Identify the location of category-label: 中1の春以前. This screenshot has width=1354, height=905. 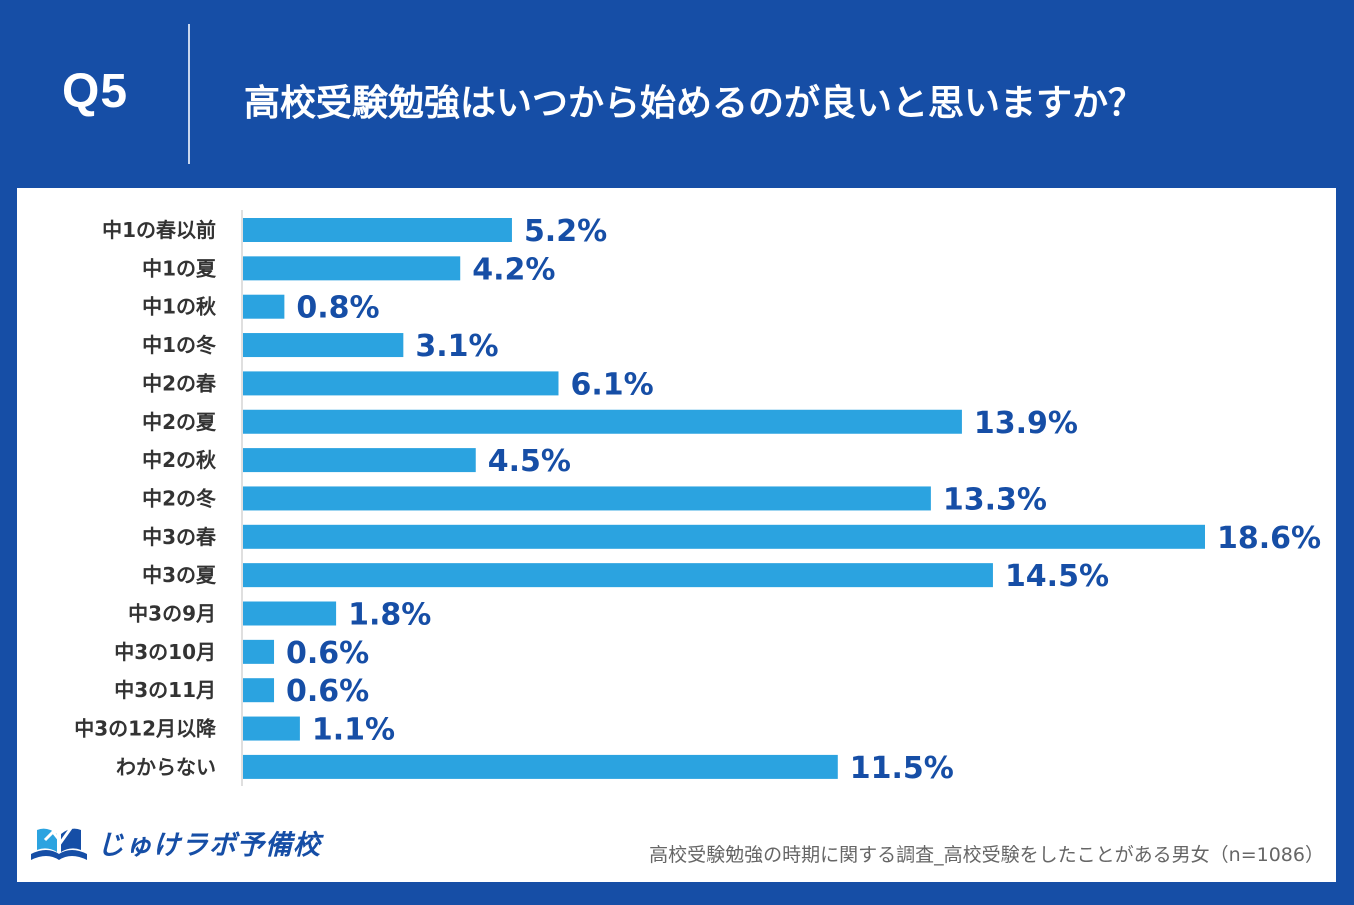
(159, 230).